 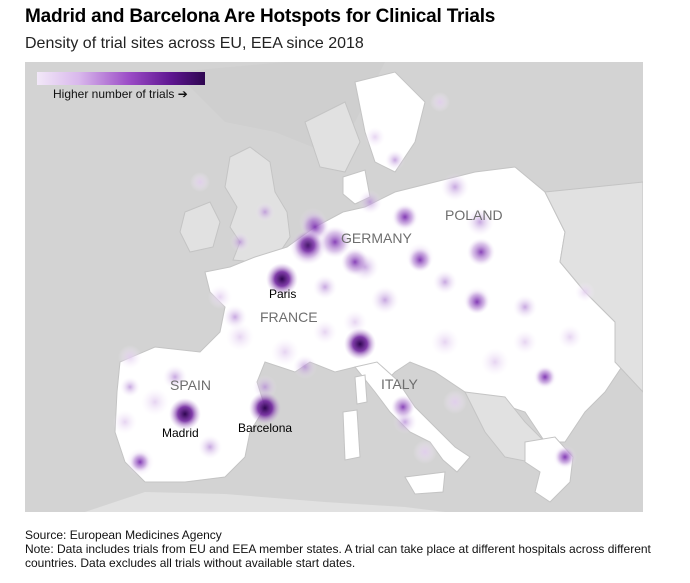 What do you see at coordinates (351, 435) in the screenshot?
I see `sardinia-shape` at bounding box center [351, 435].